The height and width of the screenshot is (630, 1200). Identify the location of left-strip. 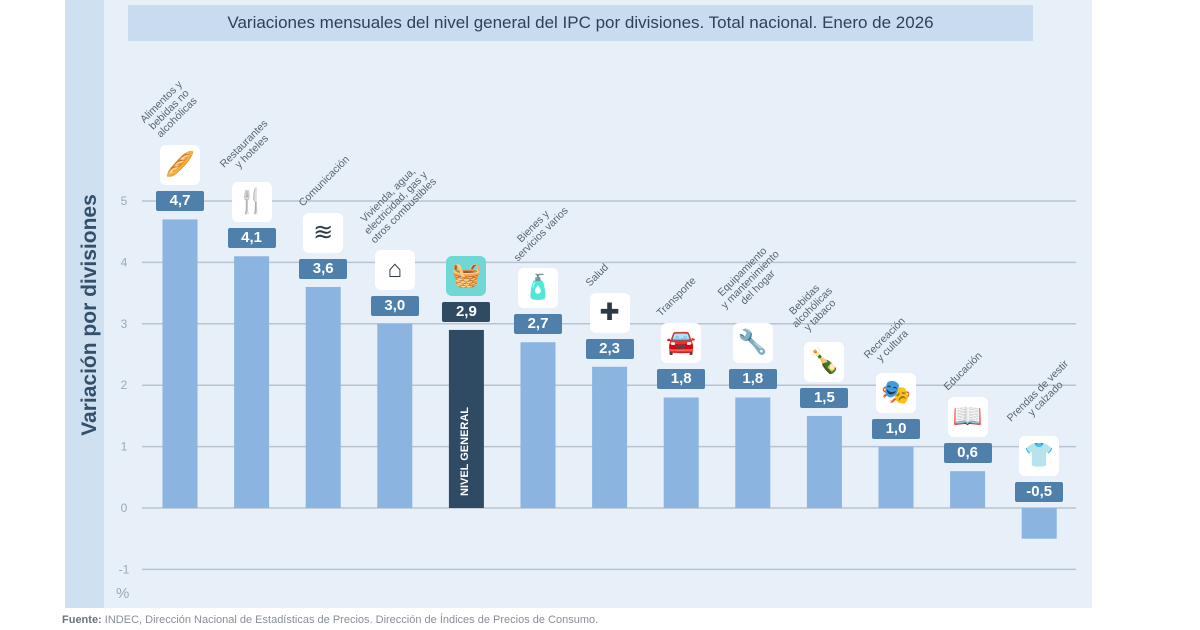
(84, 304).